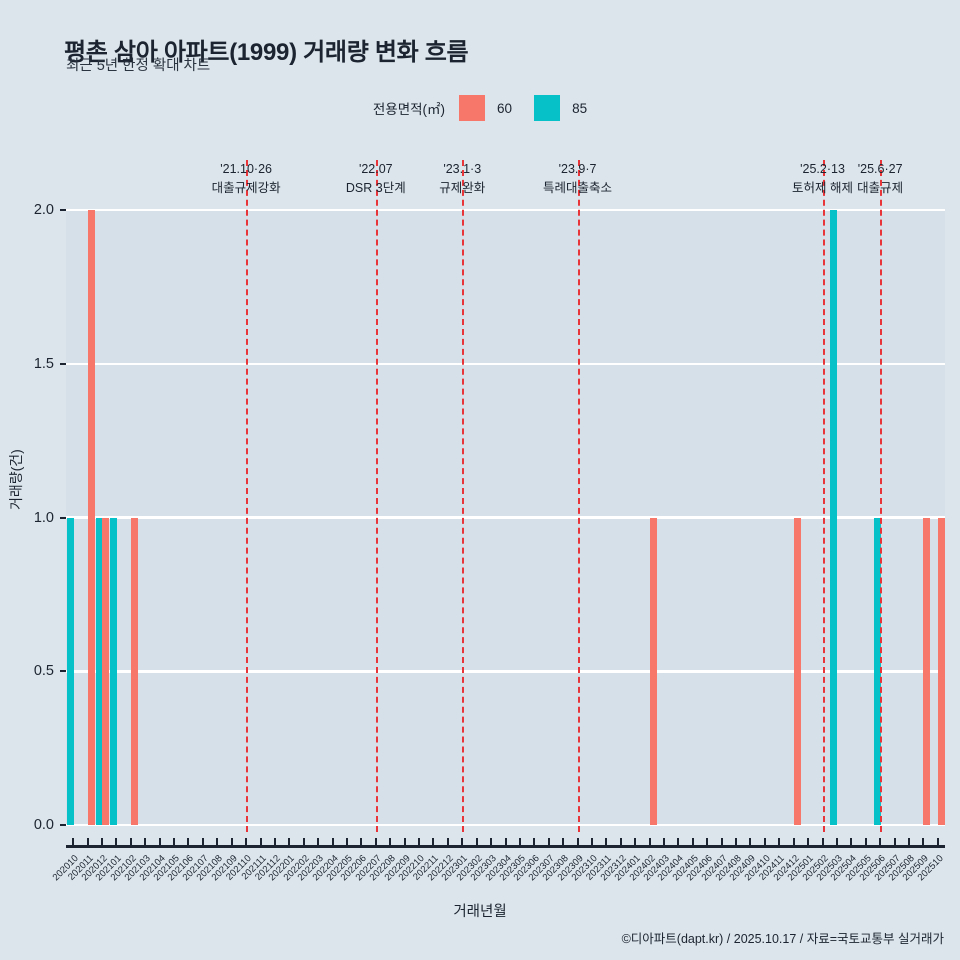  What do you see at coordinates (43, 825) in the screenshot?
I see `y-tick-label: 0.0` at bounding box center [43, 825].